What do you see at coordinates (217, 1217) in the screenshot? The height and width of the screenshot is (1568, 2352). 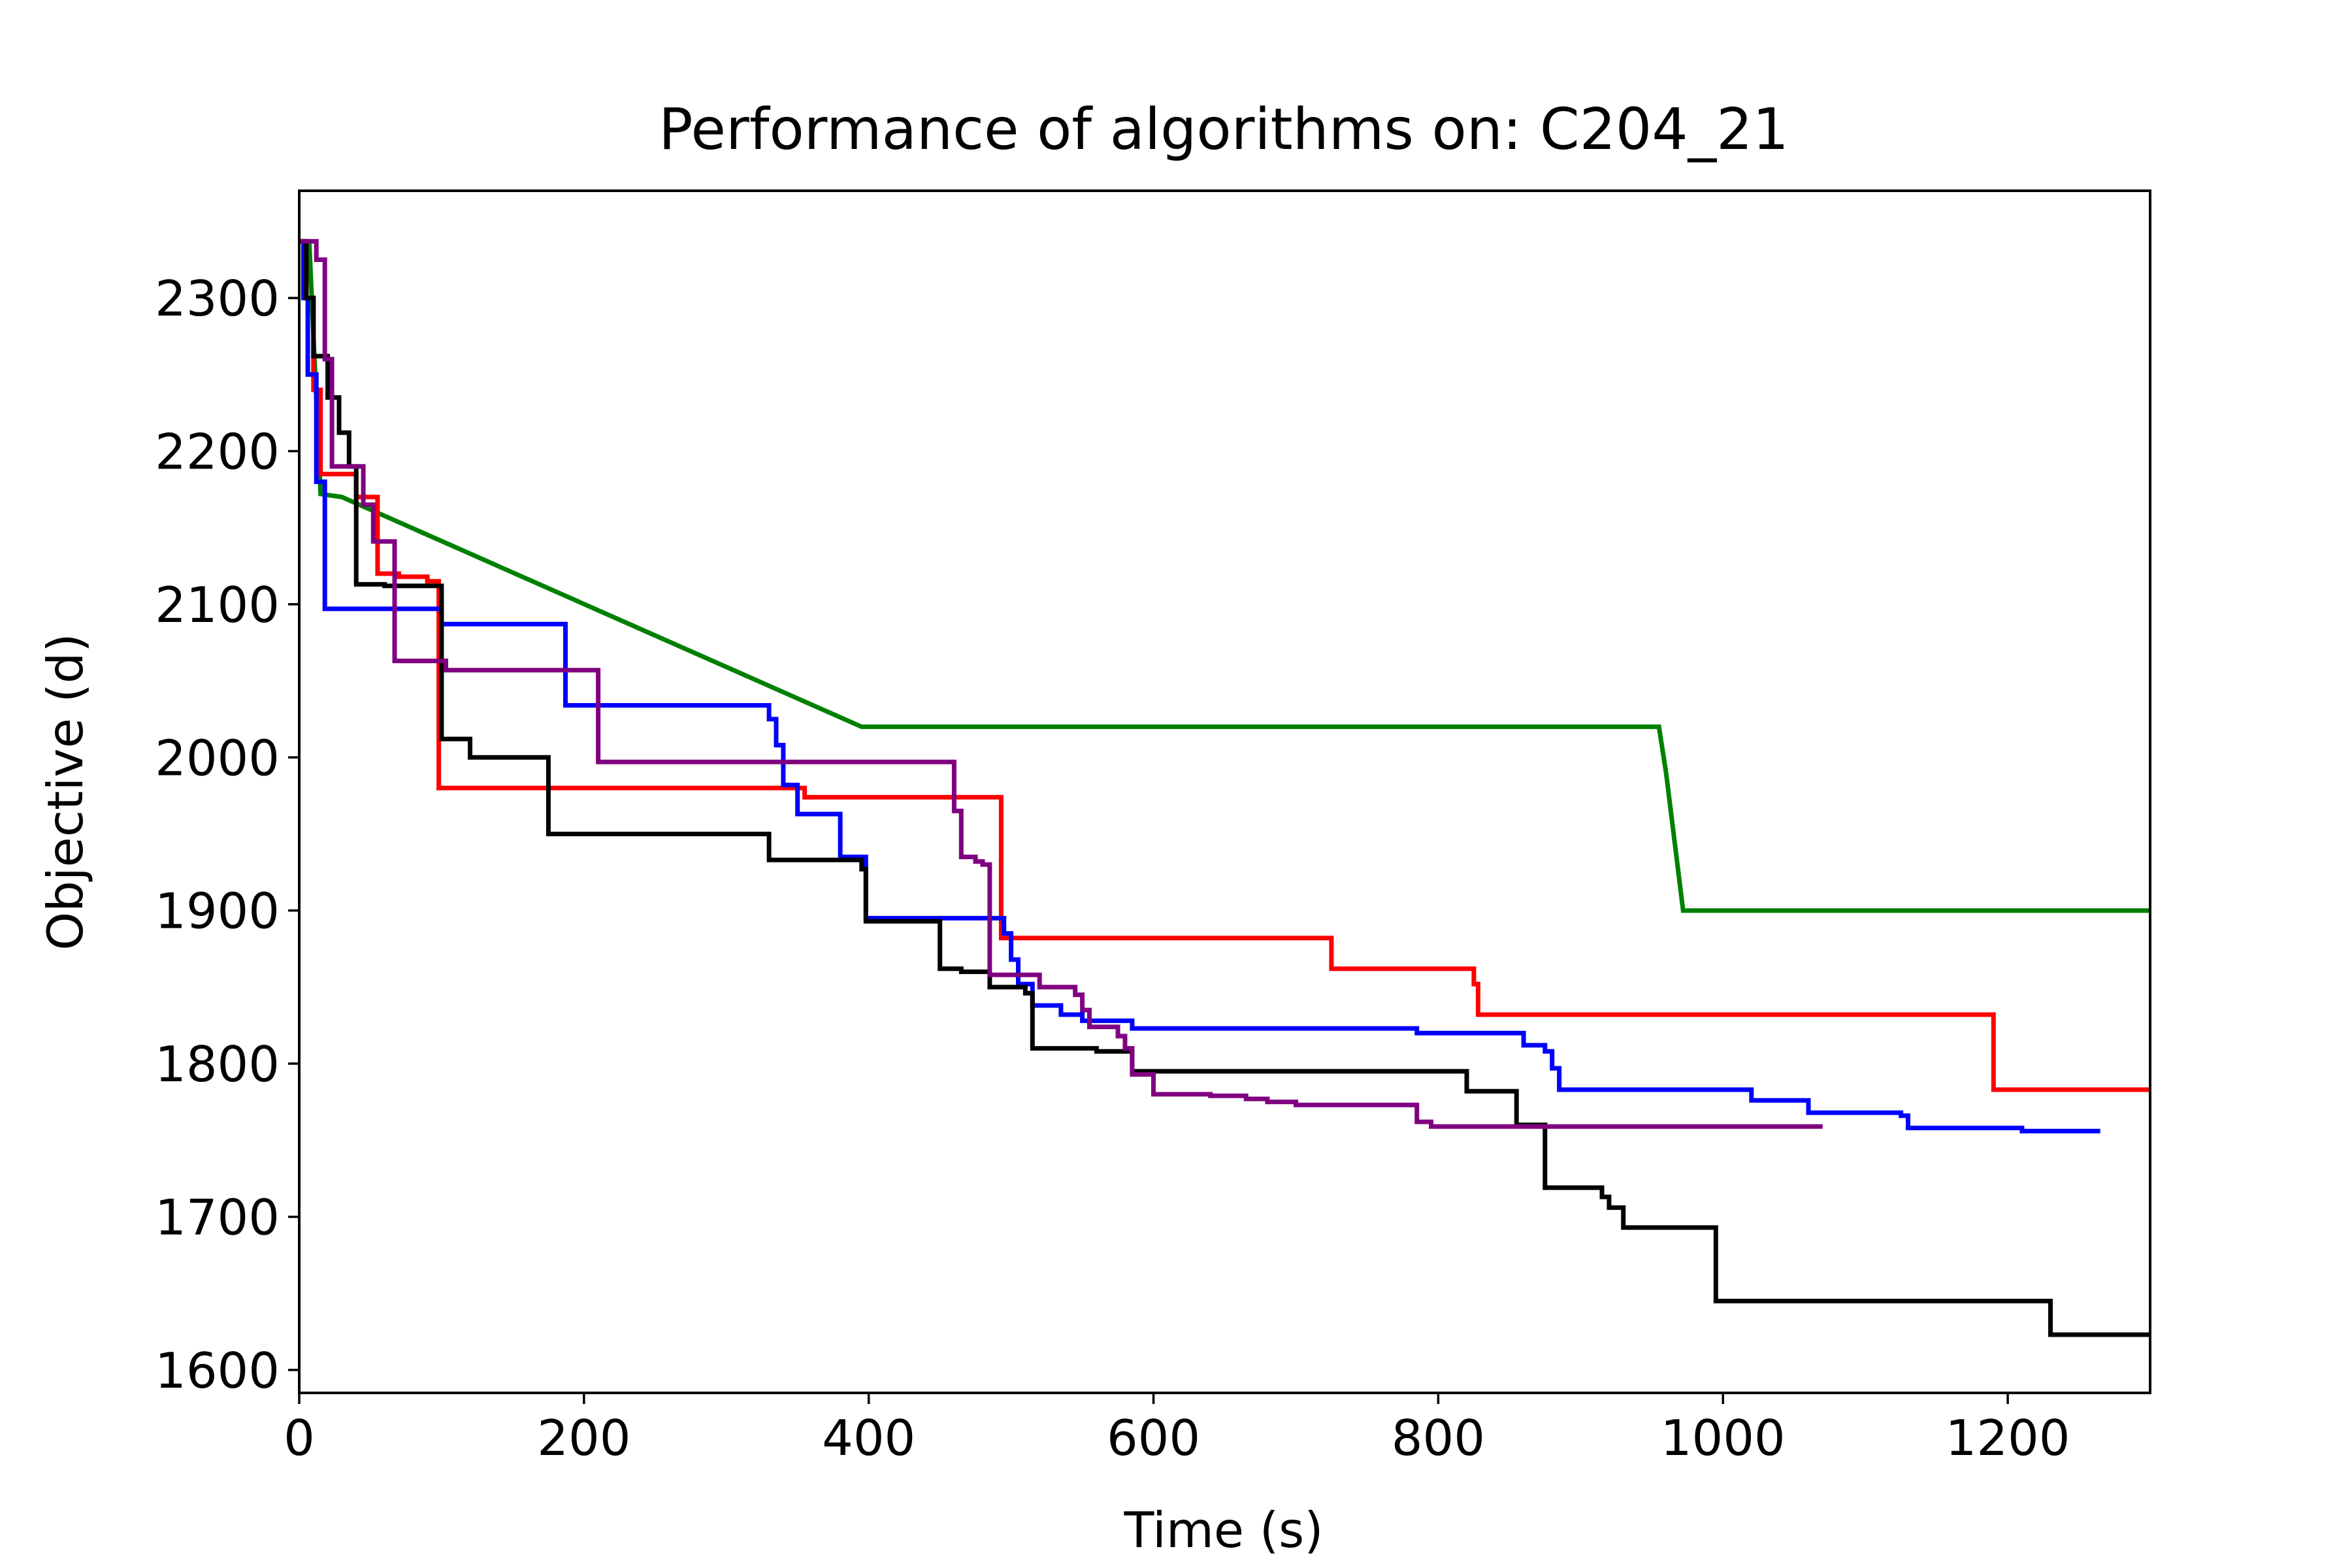 I see `y-tick-label: 1700` at bounding box center [217, 1217].